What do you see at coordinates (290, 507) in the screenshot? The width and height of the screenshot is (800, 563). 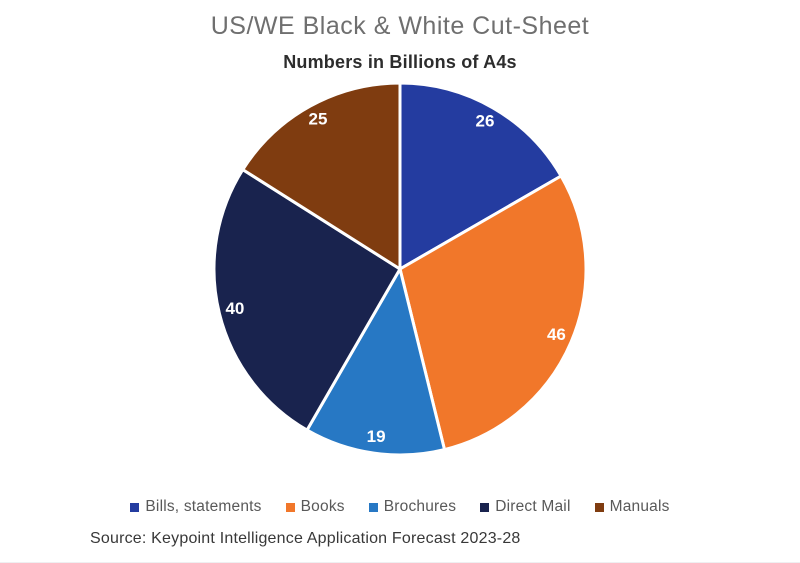 I see `legend-swatch-books` at bounding box center [290, 507].